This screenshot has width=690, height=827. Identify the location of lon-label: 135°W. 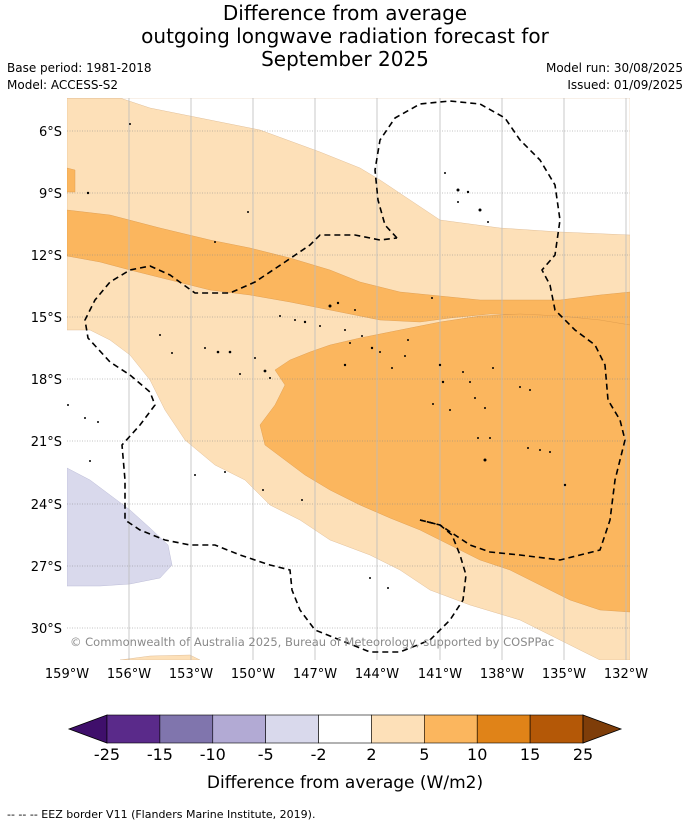
(564, 674).